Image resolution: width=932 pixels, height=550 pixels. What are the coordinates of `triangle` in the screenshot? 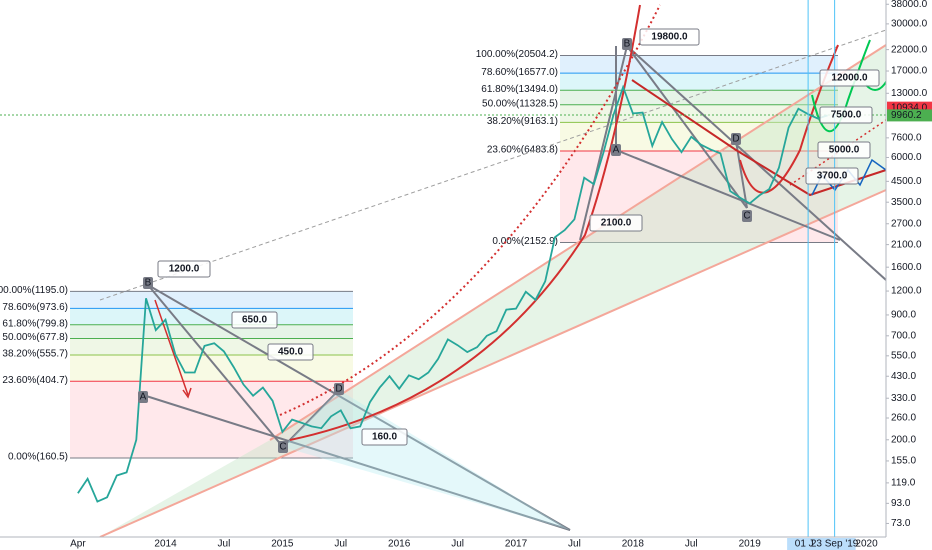 It's located at (426, 460).